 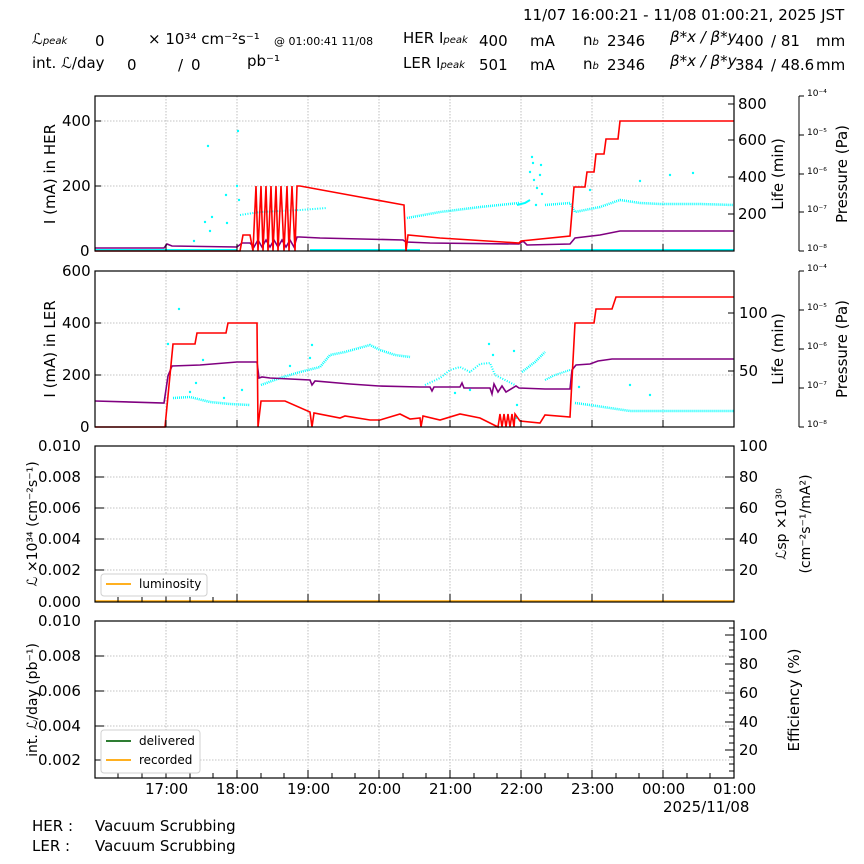 I want to click on her-life-tick-800: 800, so click(x=752, y=104).